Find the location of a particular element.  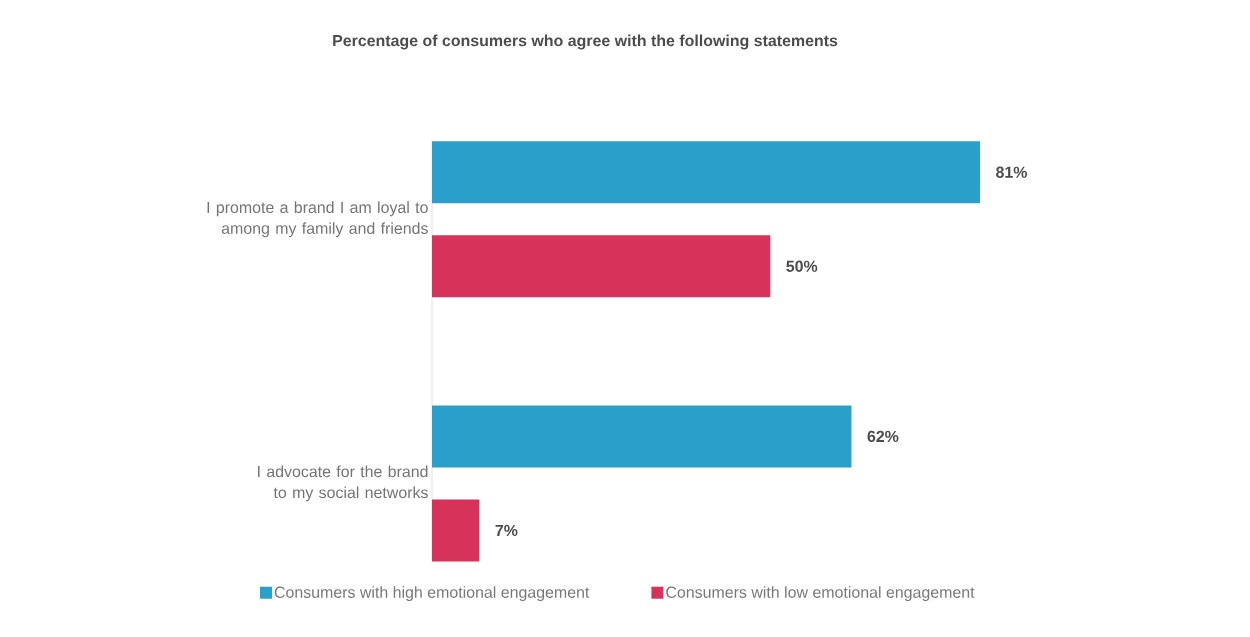

y-tick-label: I promote a brand I am loyal to among my family and friends is located at coordinates (317, 219).